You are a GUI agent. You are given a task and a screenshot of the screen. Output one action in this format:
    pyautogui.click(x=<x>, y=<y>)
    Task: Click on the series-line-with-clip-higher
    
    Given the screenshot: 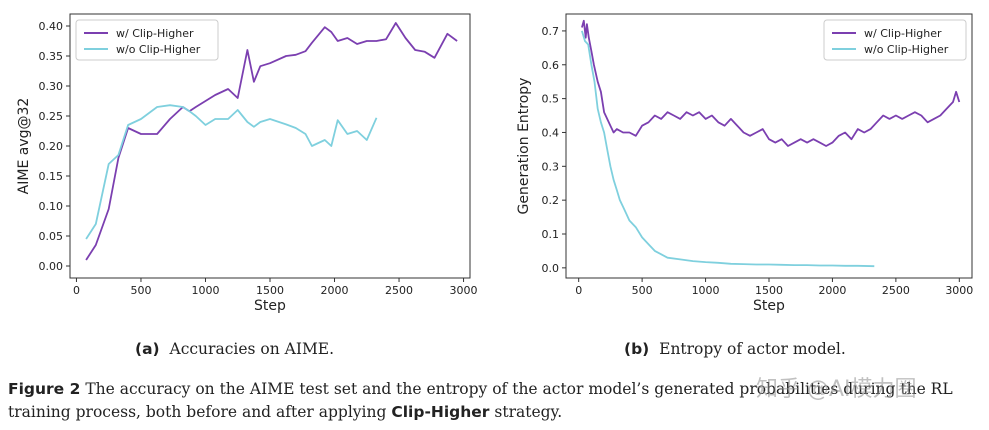 What is the action you would take?
    pyautogui.click(x=771, y=83)
    